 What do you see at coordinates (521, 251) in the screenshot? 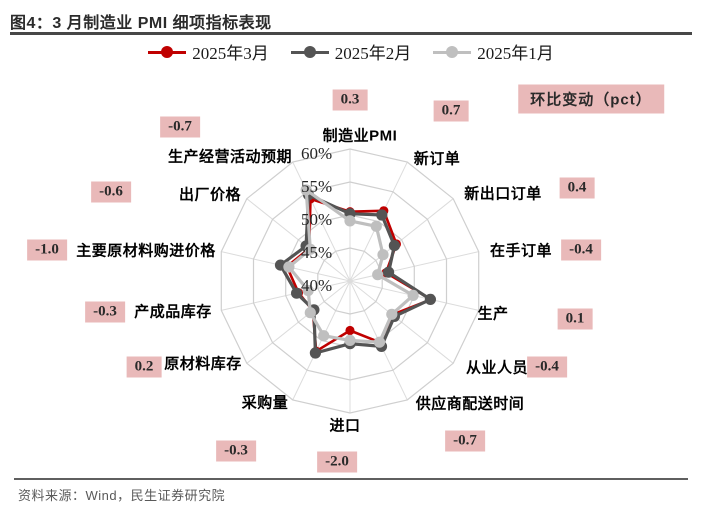
I see `axis-label-3: 在手订单` at bounding box center [521, 251].